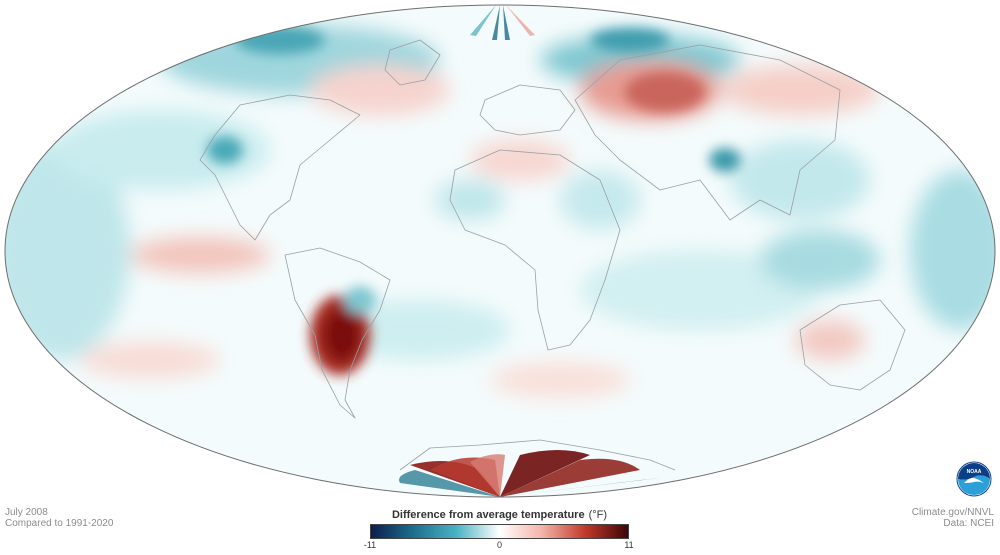  What do you see at coordinates (370, 545) in the screenshot?
I see `legend-min-label: -11` at bounding box center [370, 545].